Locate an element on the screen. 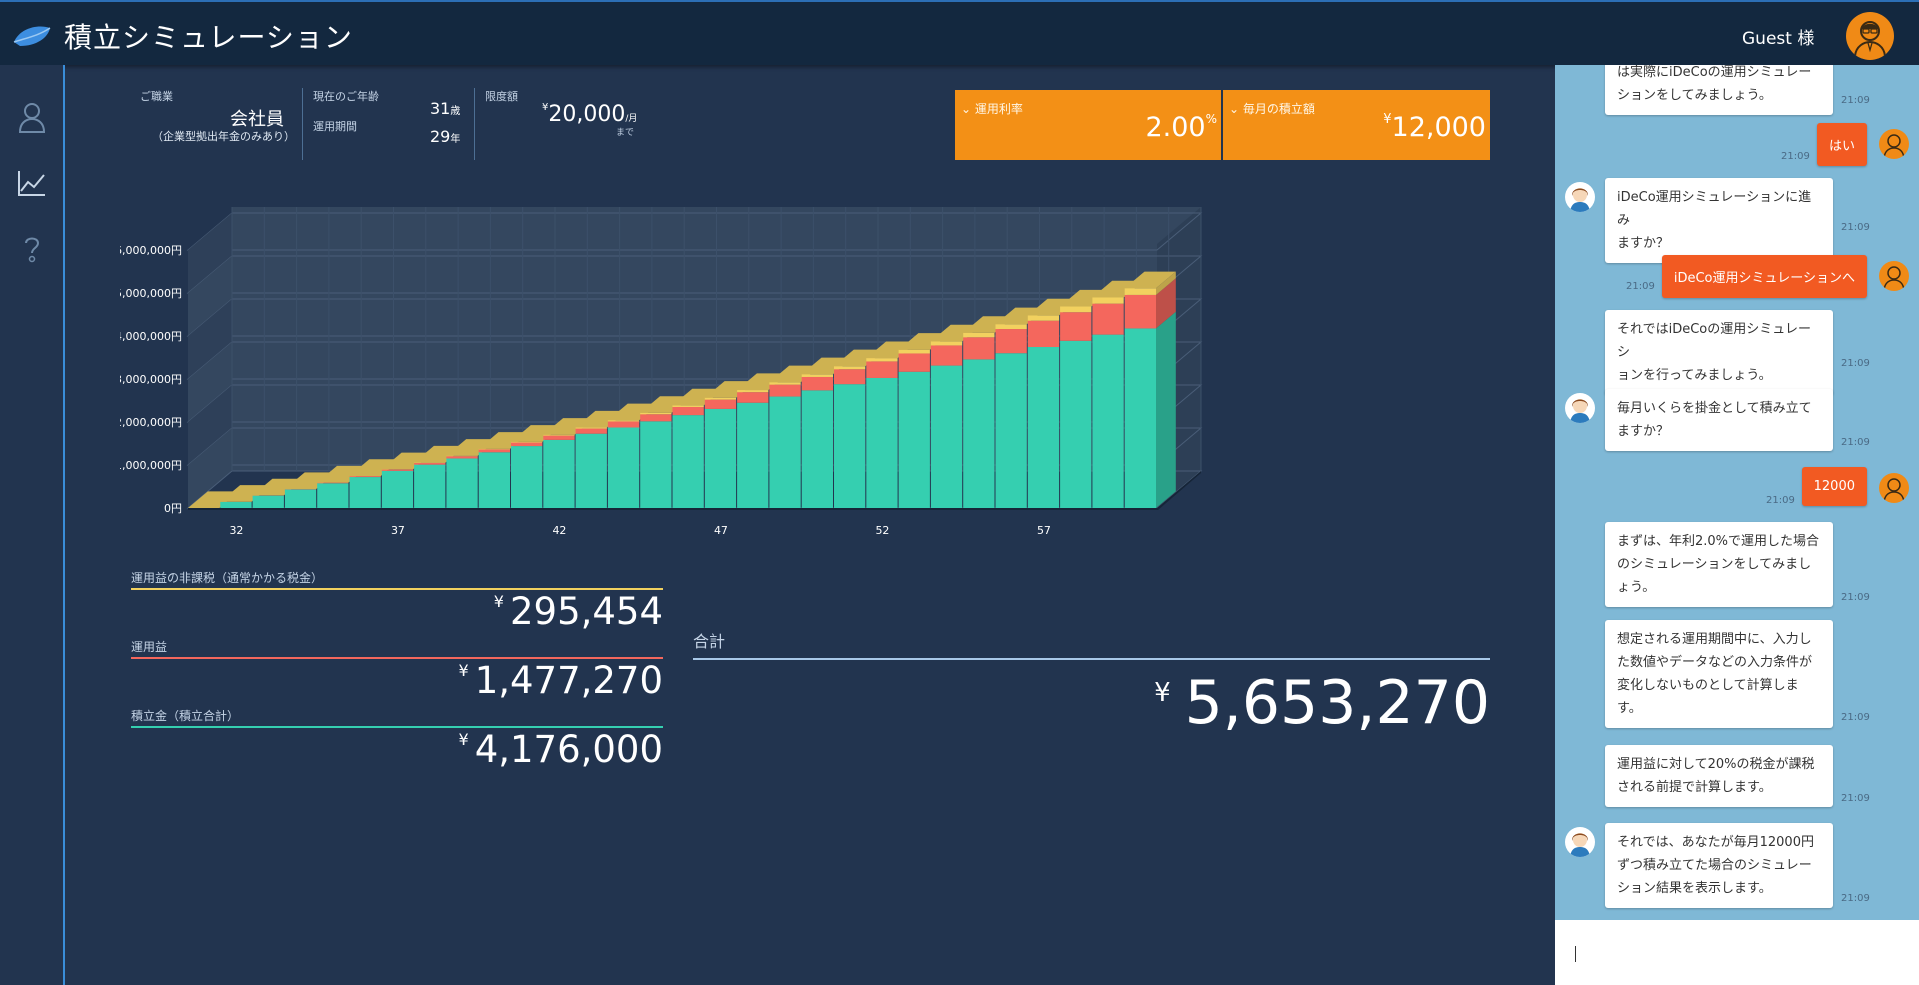  user-message: 12000 is located at coordinates (1834, 486).